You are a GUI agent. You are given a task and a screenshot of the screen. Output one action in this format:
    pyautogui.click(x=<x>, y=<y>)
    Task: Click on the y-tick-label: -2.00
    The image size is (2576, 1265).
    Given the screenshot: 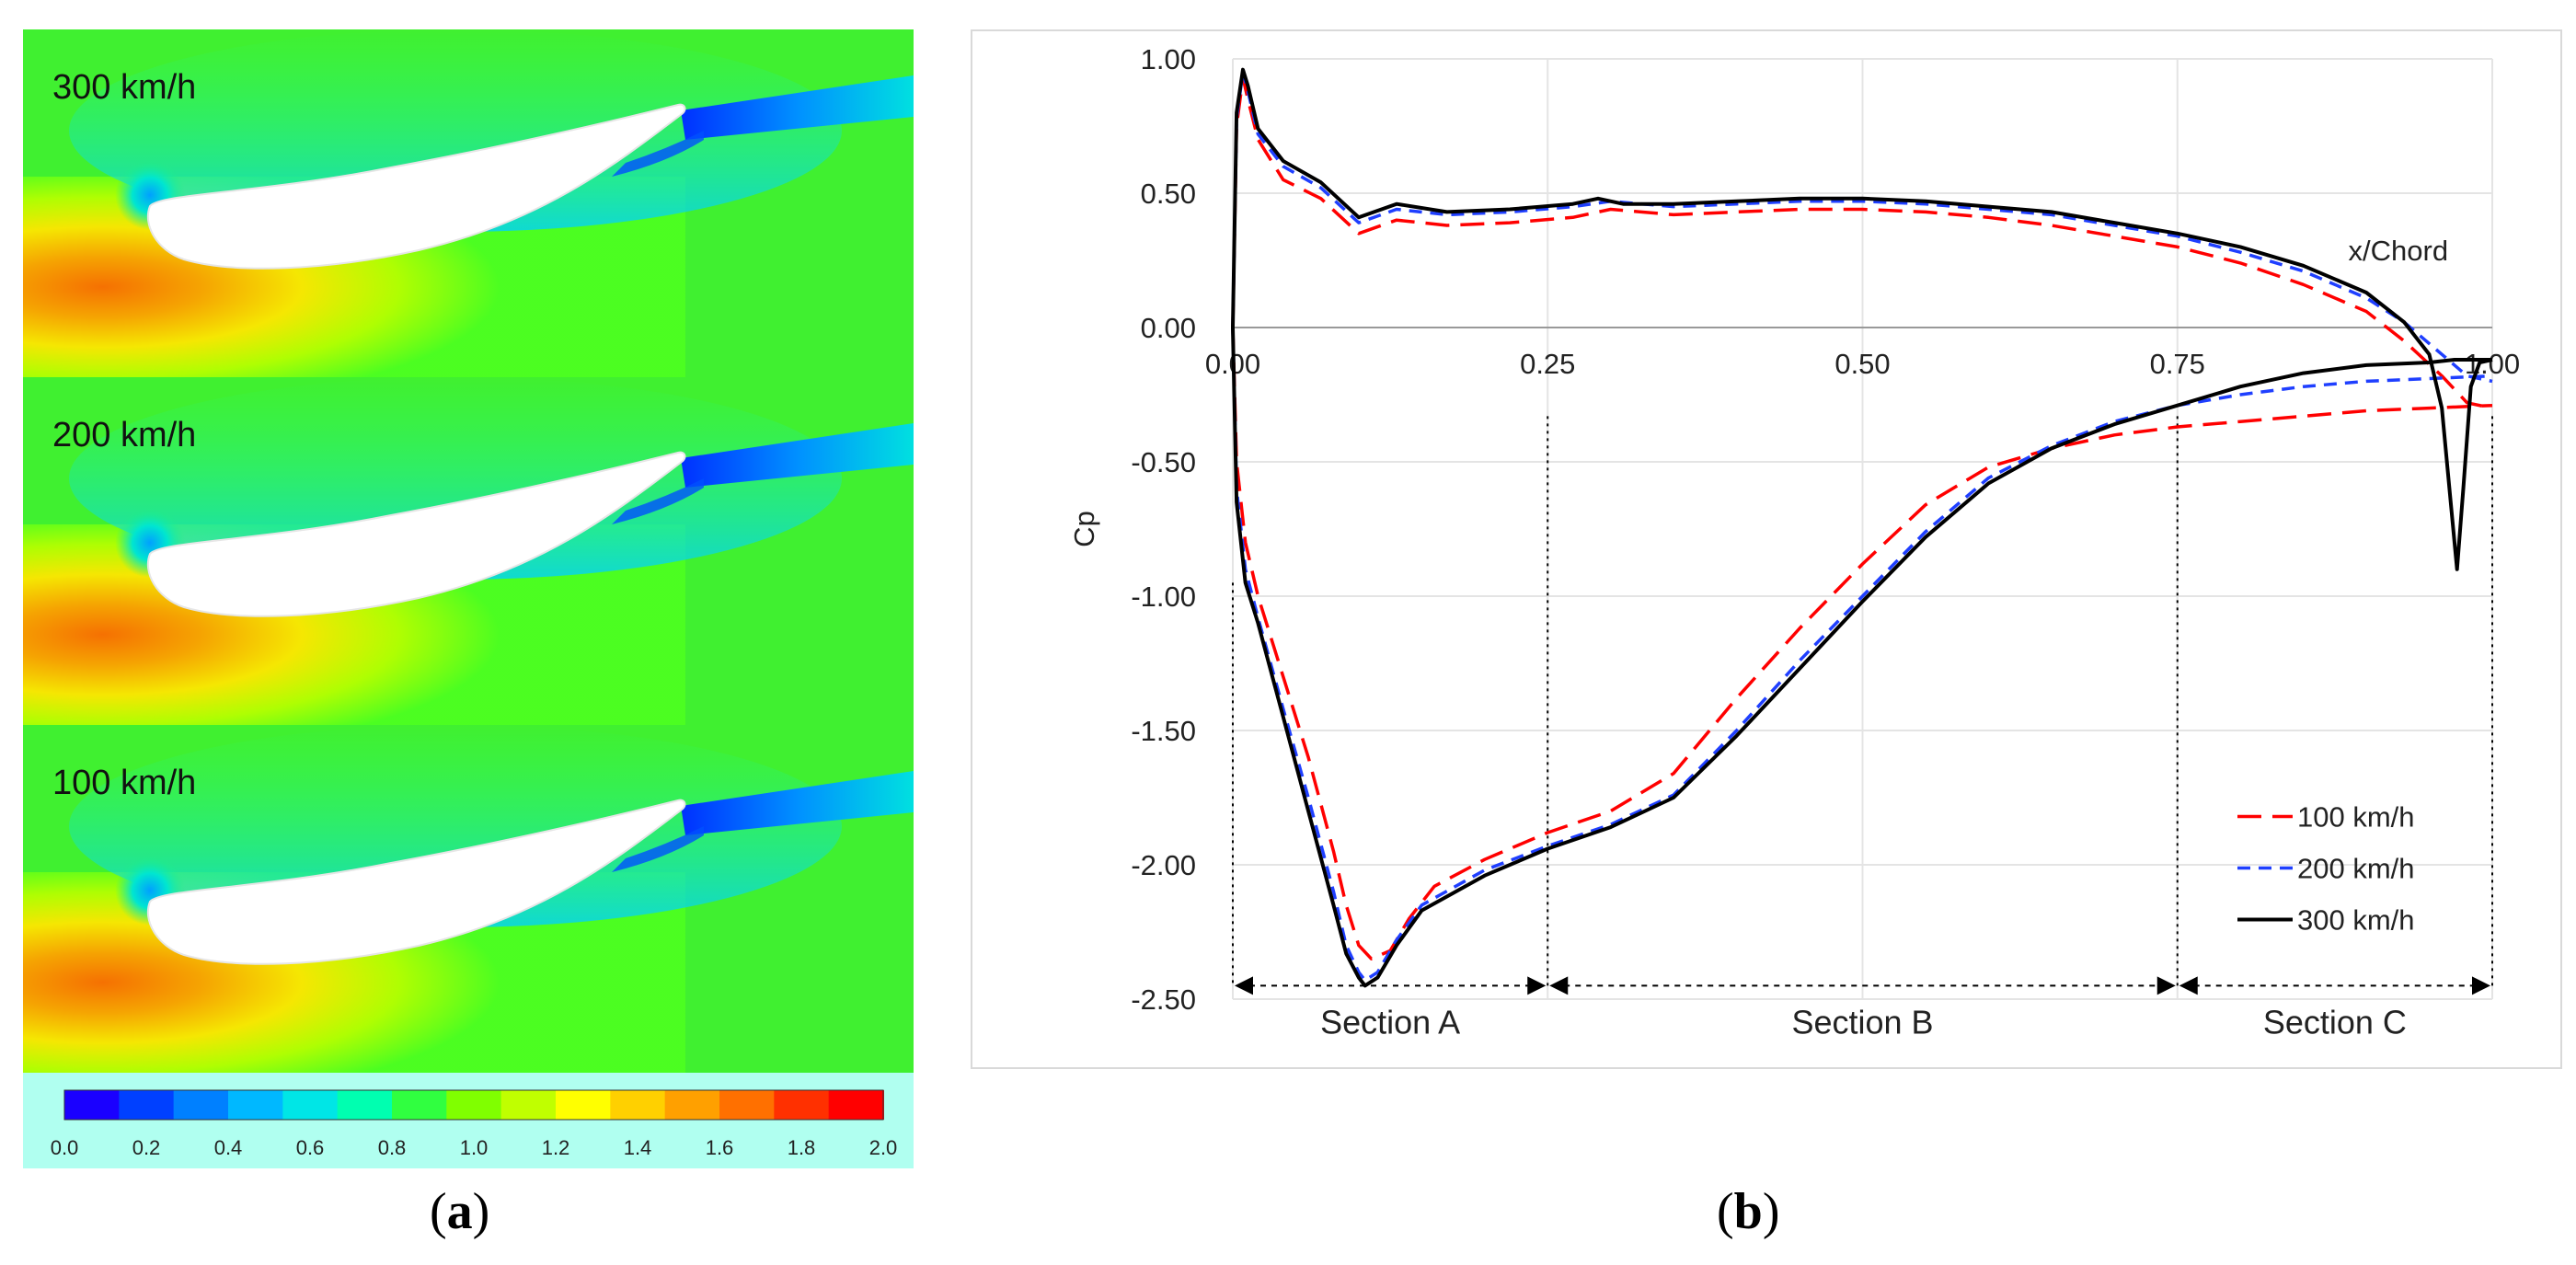 What is the action you would take?
    pyautogui.click(x=1163, y=865)
    